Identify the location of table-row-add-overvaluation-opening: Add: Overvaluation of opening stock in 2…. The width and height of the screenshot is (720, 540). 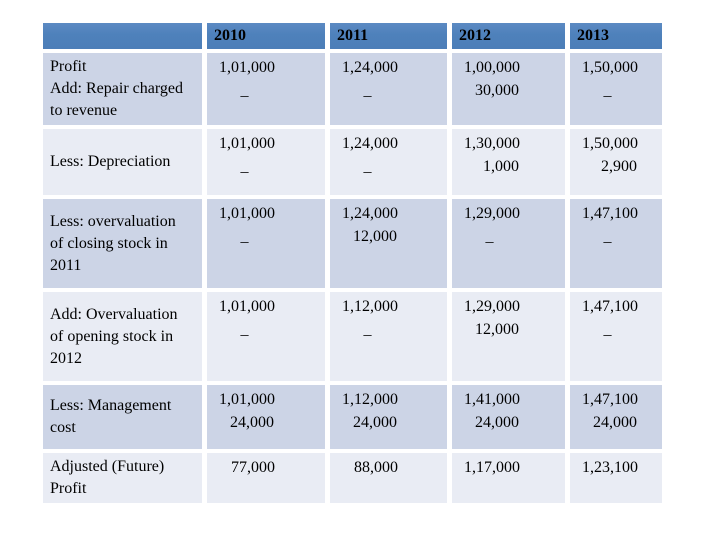
(352, 336).